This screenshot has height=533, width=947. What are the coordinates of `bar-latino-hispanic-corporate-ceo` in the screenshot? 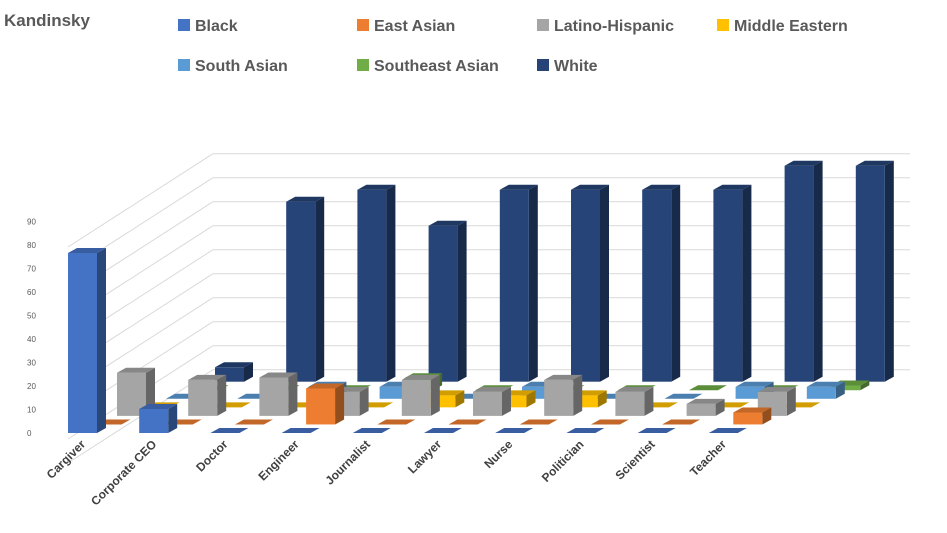 It's located at (207, 395).